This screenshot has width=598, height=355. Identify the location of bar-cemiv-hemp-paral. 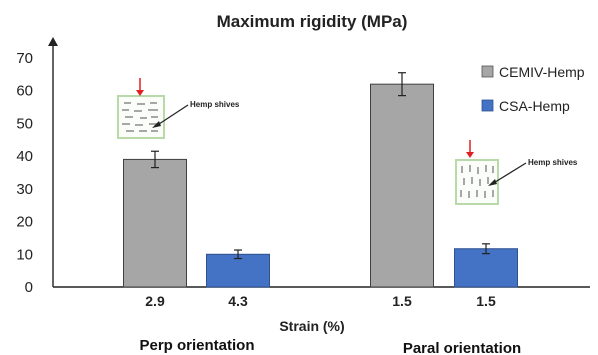
(402, 185).